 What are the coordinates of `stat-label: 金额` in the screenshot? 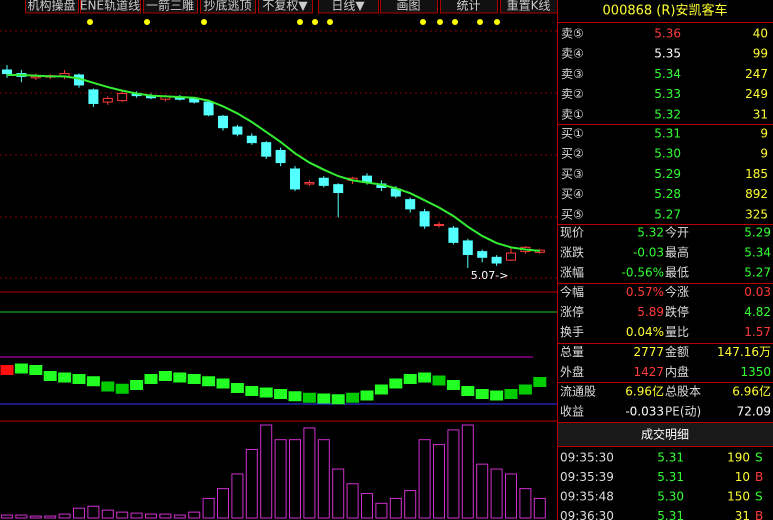 It's located at (677, 351).